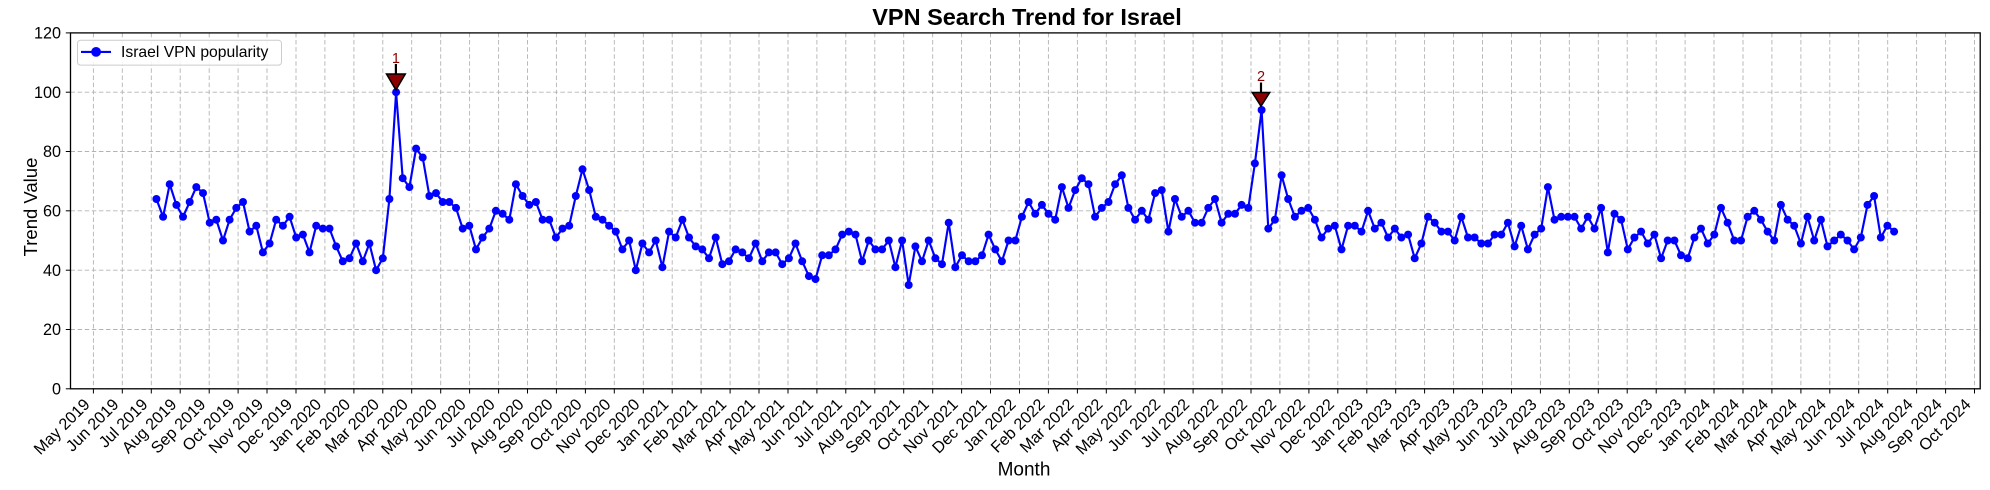 The width and height of the screenshot is (1990, 490). I want to click on svg-text: Trend Value, so click(30, 207).